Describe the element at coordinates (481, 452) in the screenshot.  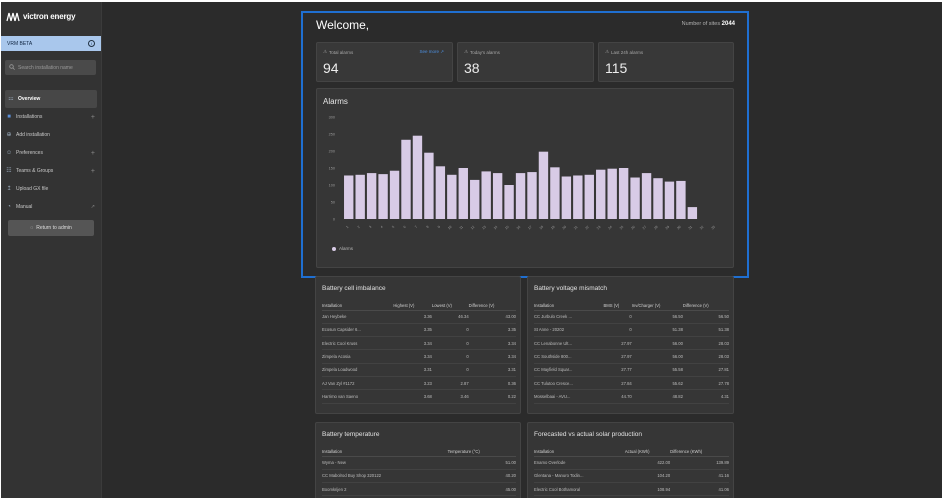
I see `column-header: Temperature (°C)` at that location.